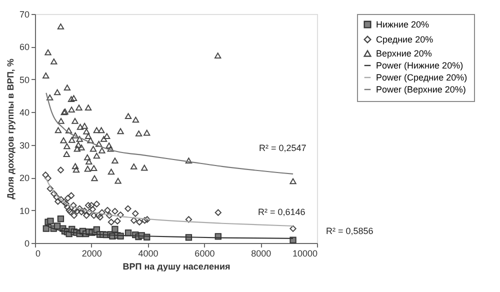 The height and width of the screenshot is (292, 500). I want to click on y-axis-title: Доля доходов группы в ВРП, %, so click(10, 129).